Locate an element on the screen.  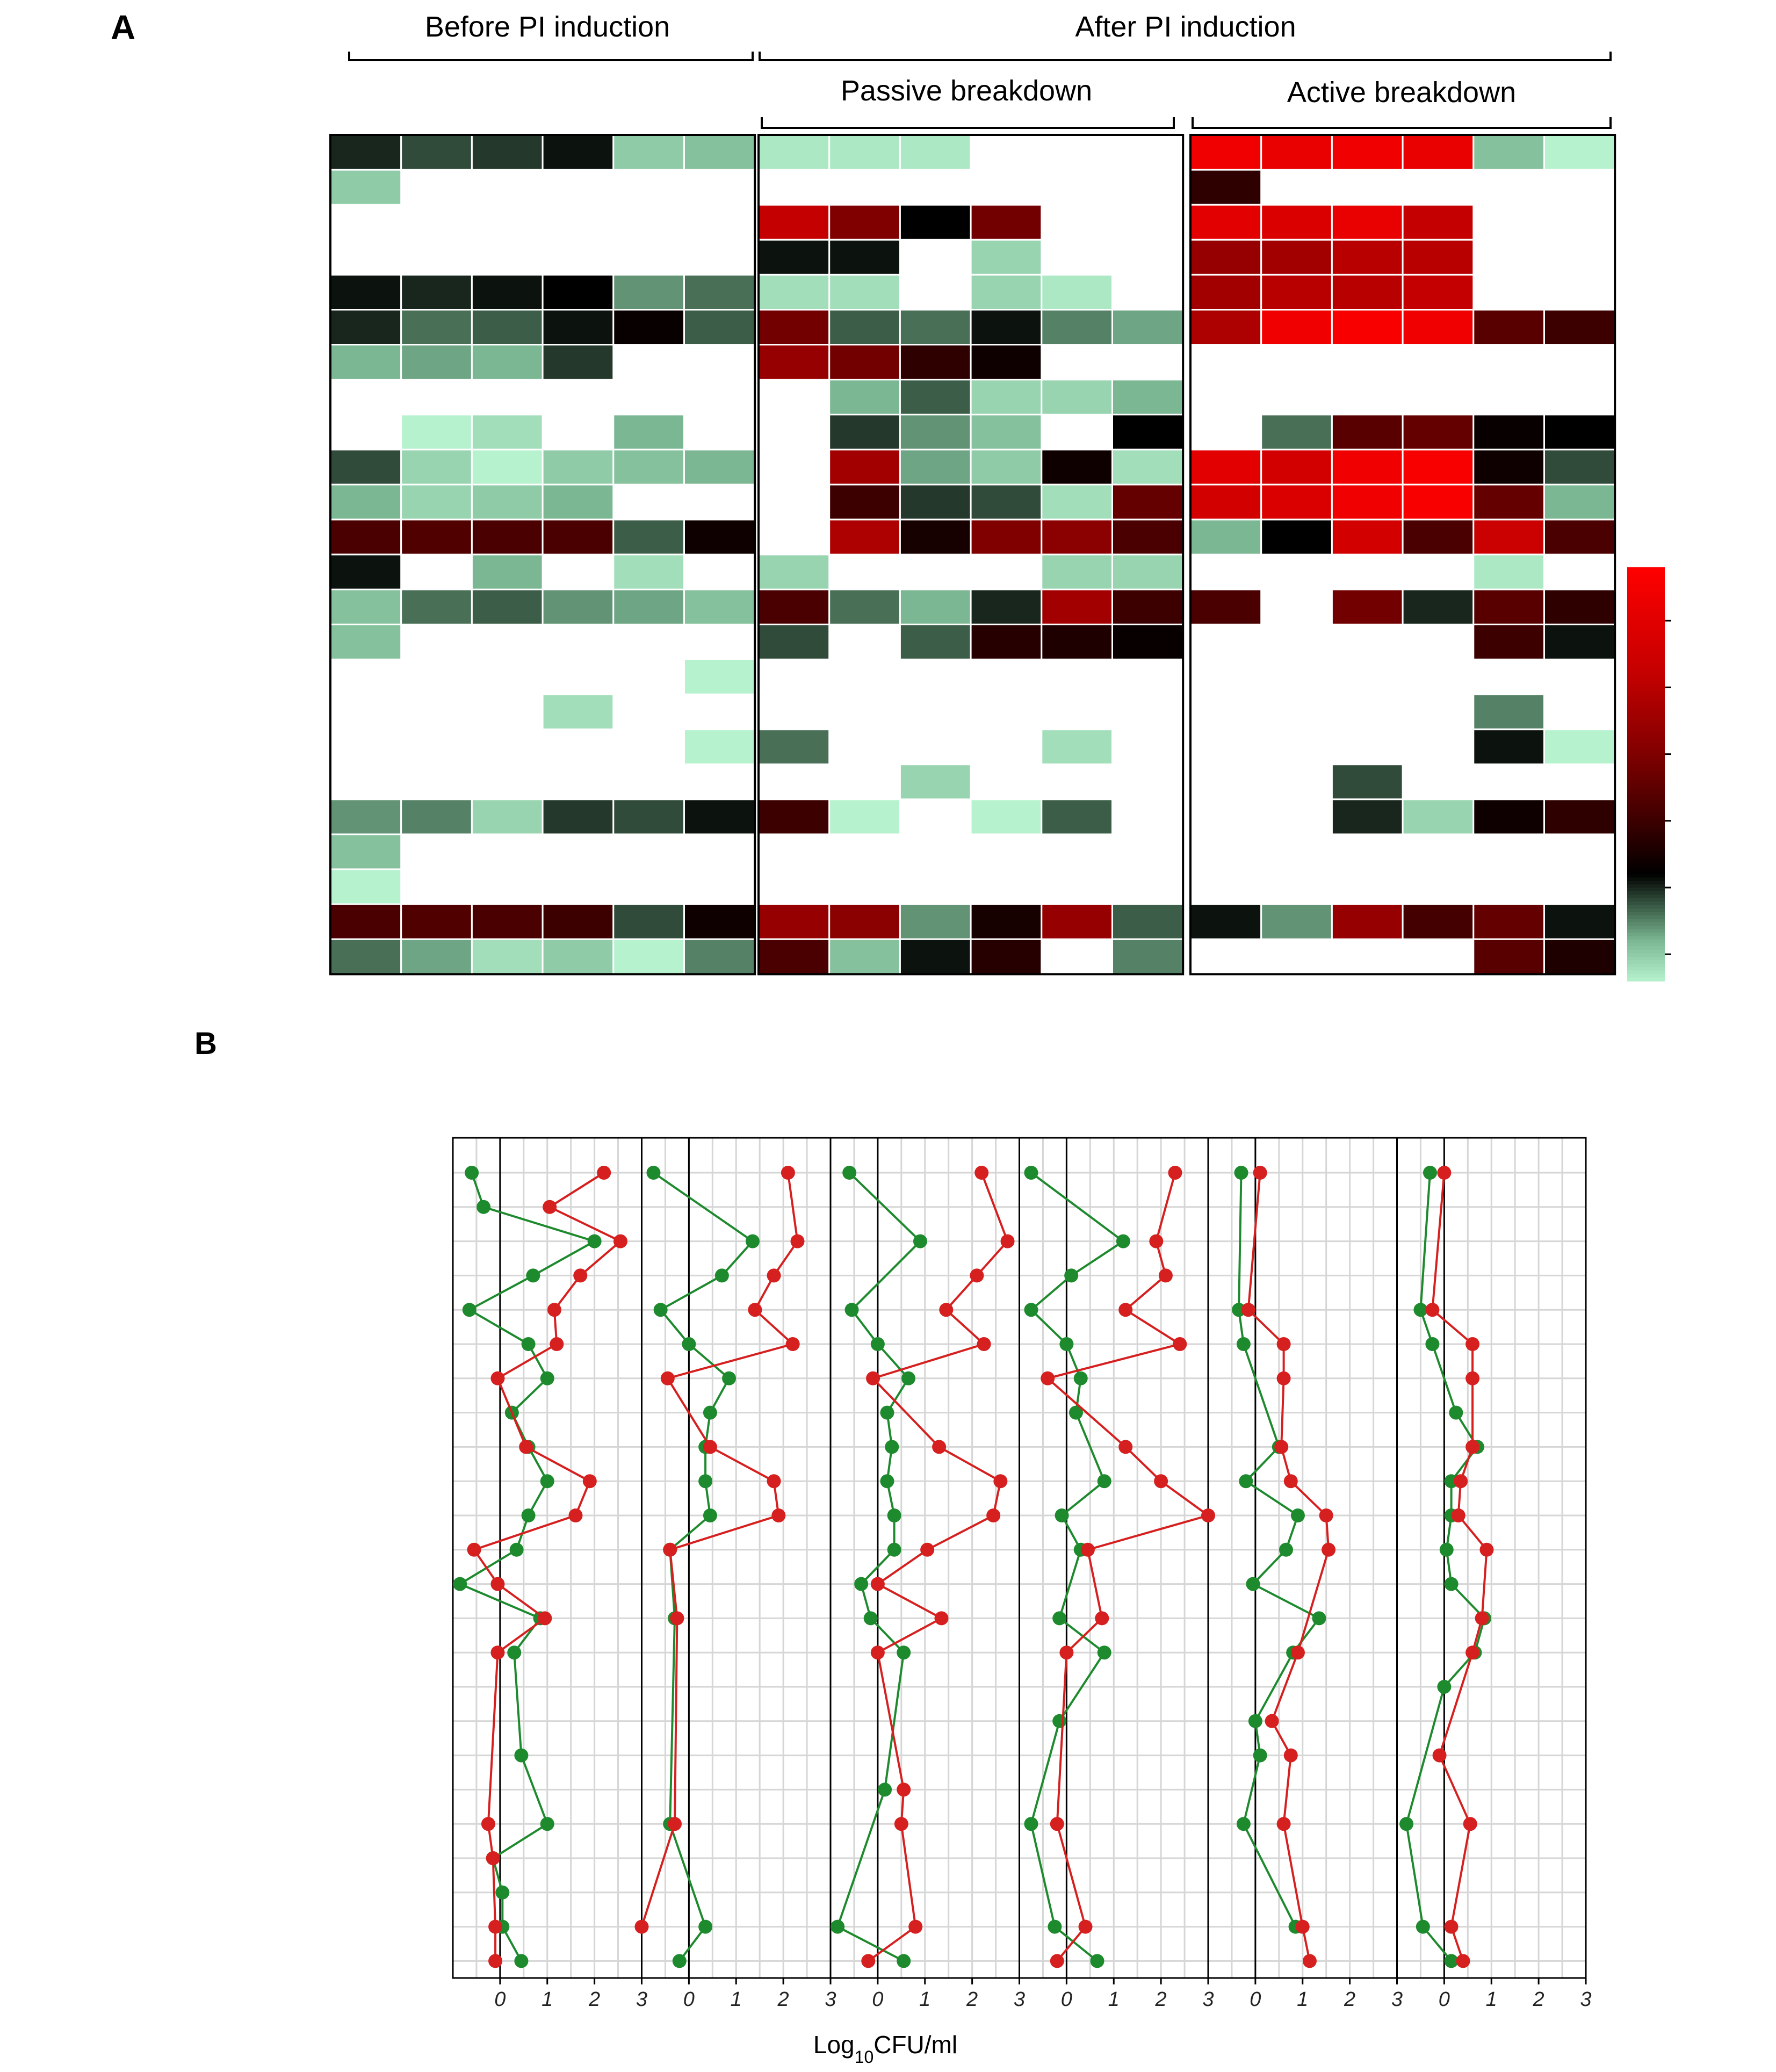
x-tick-label: 0 is located at coordinates (1444, 1999).